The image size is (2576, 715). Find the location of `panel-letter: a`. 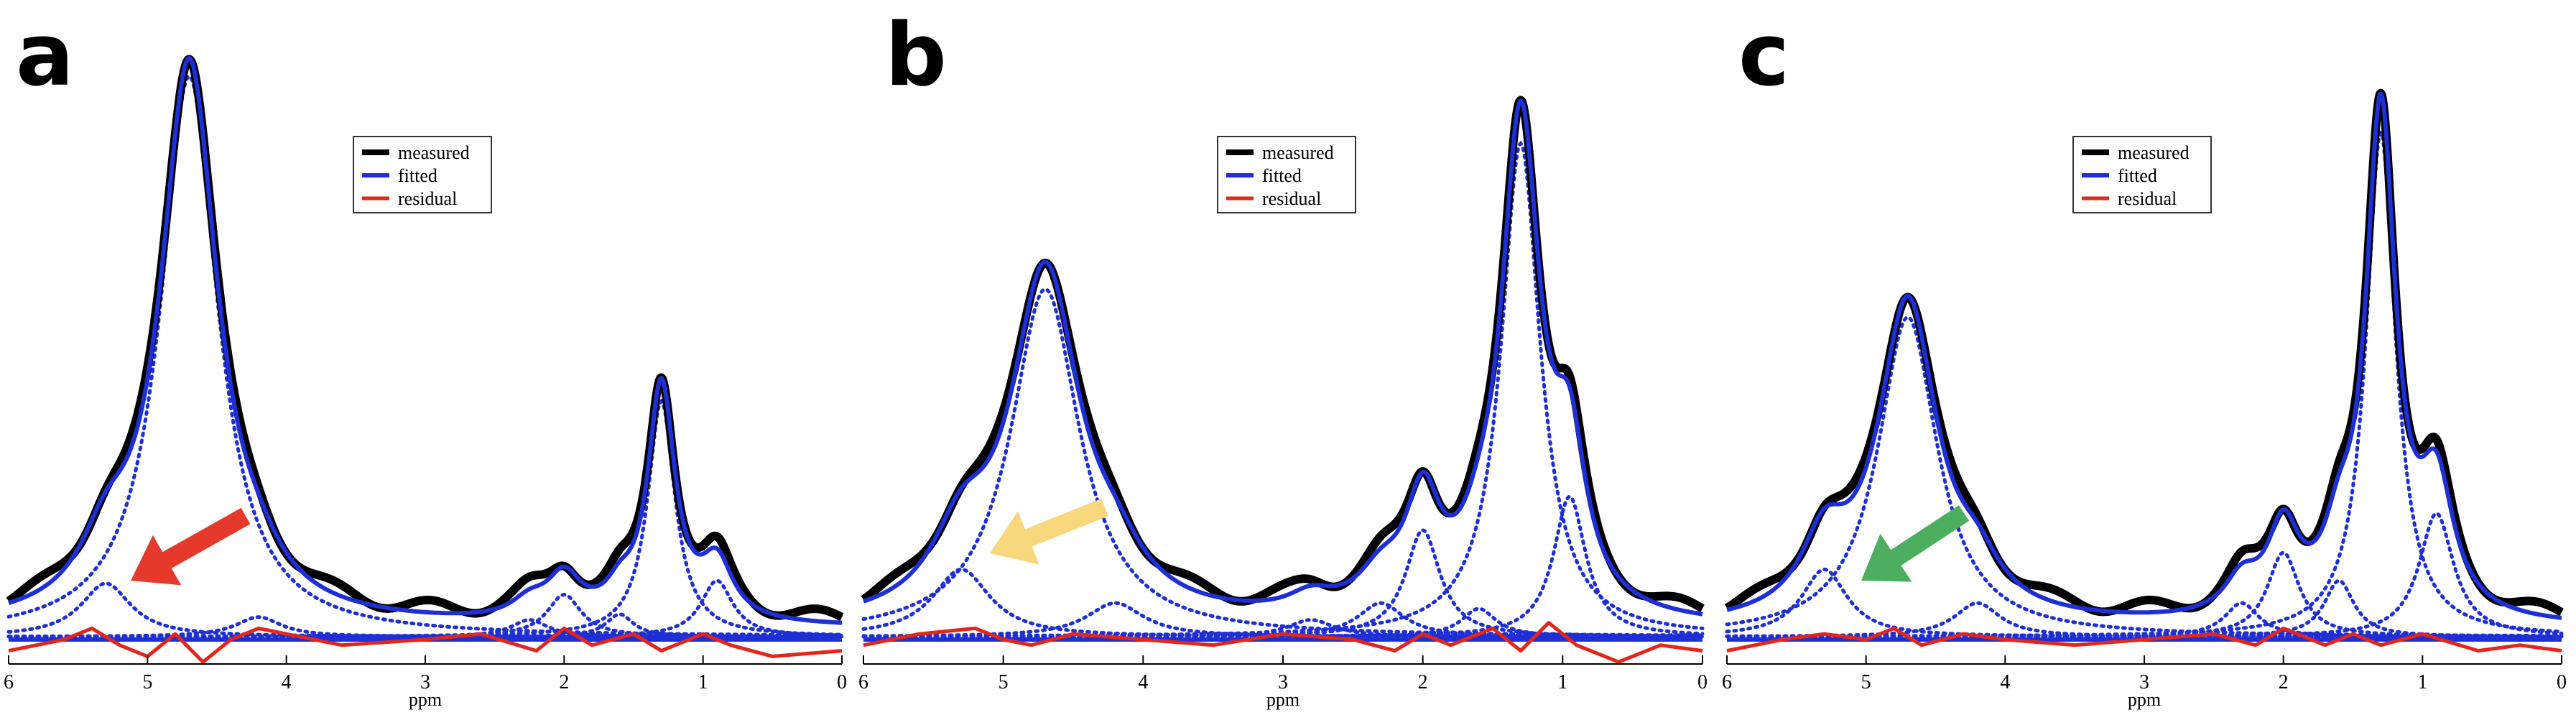

panel-letter: a is located at coordinates (45, 56).